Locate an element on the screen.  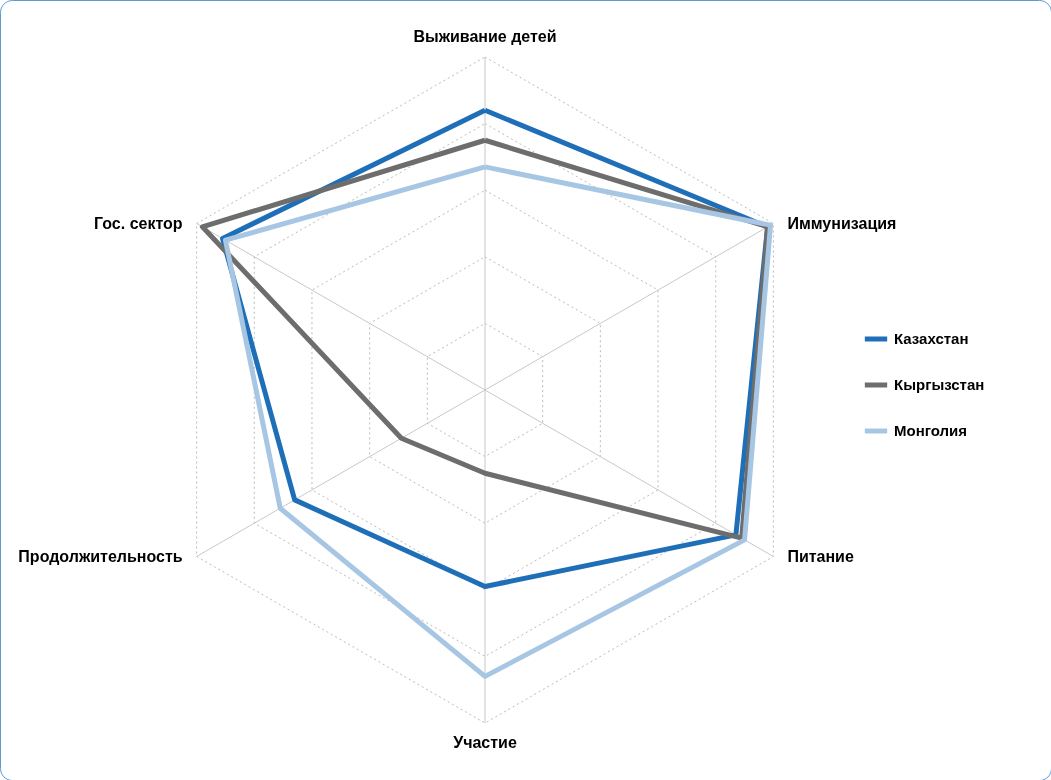
spoke-label: Выживание детей is located at coordinates (485, 36).